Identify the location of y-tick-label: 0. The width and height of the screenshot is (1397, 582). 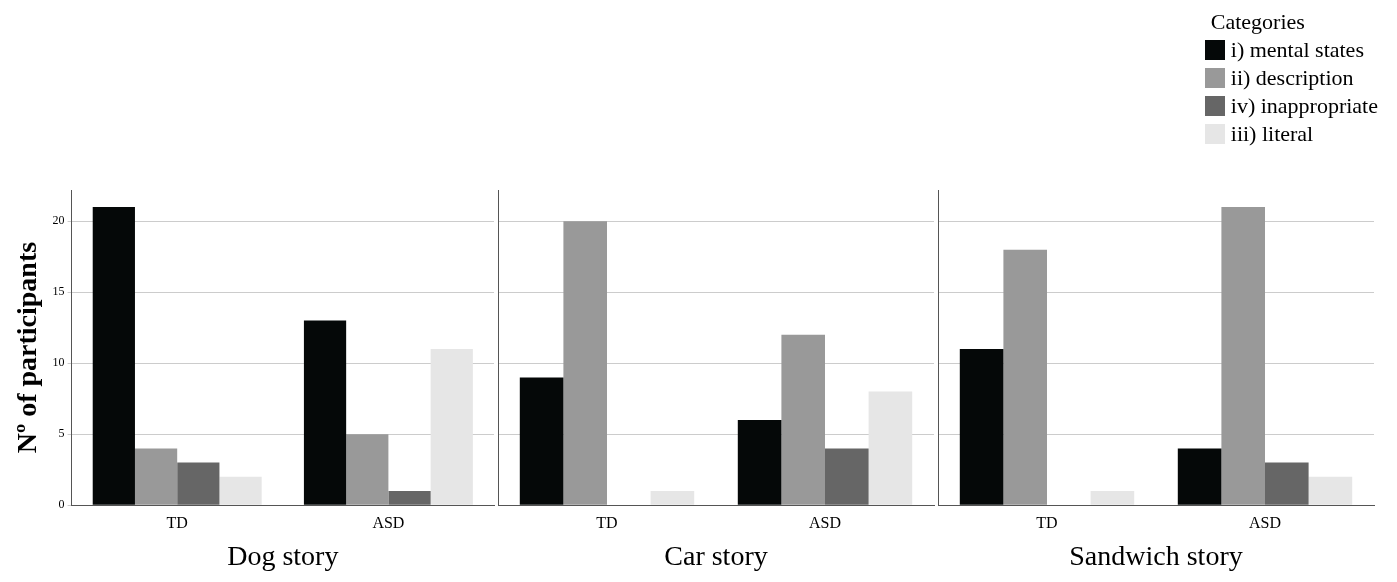
(61, 504).